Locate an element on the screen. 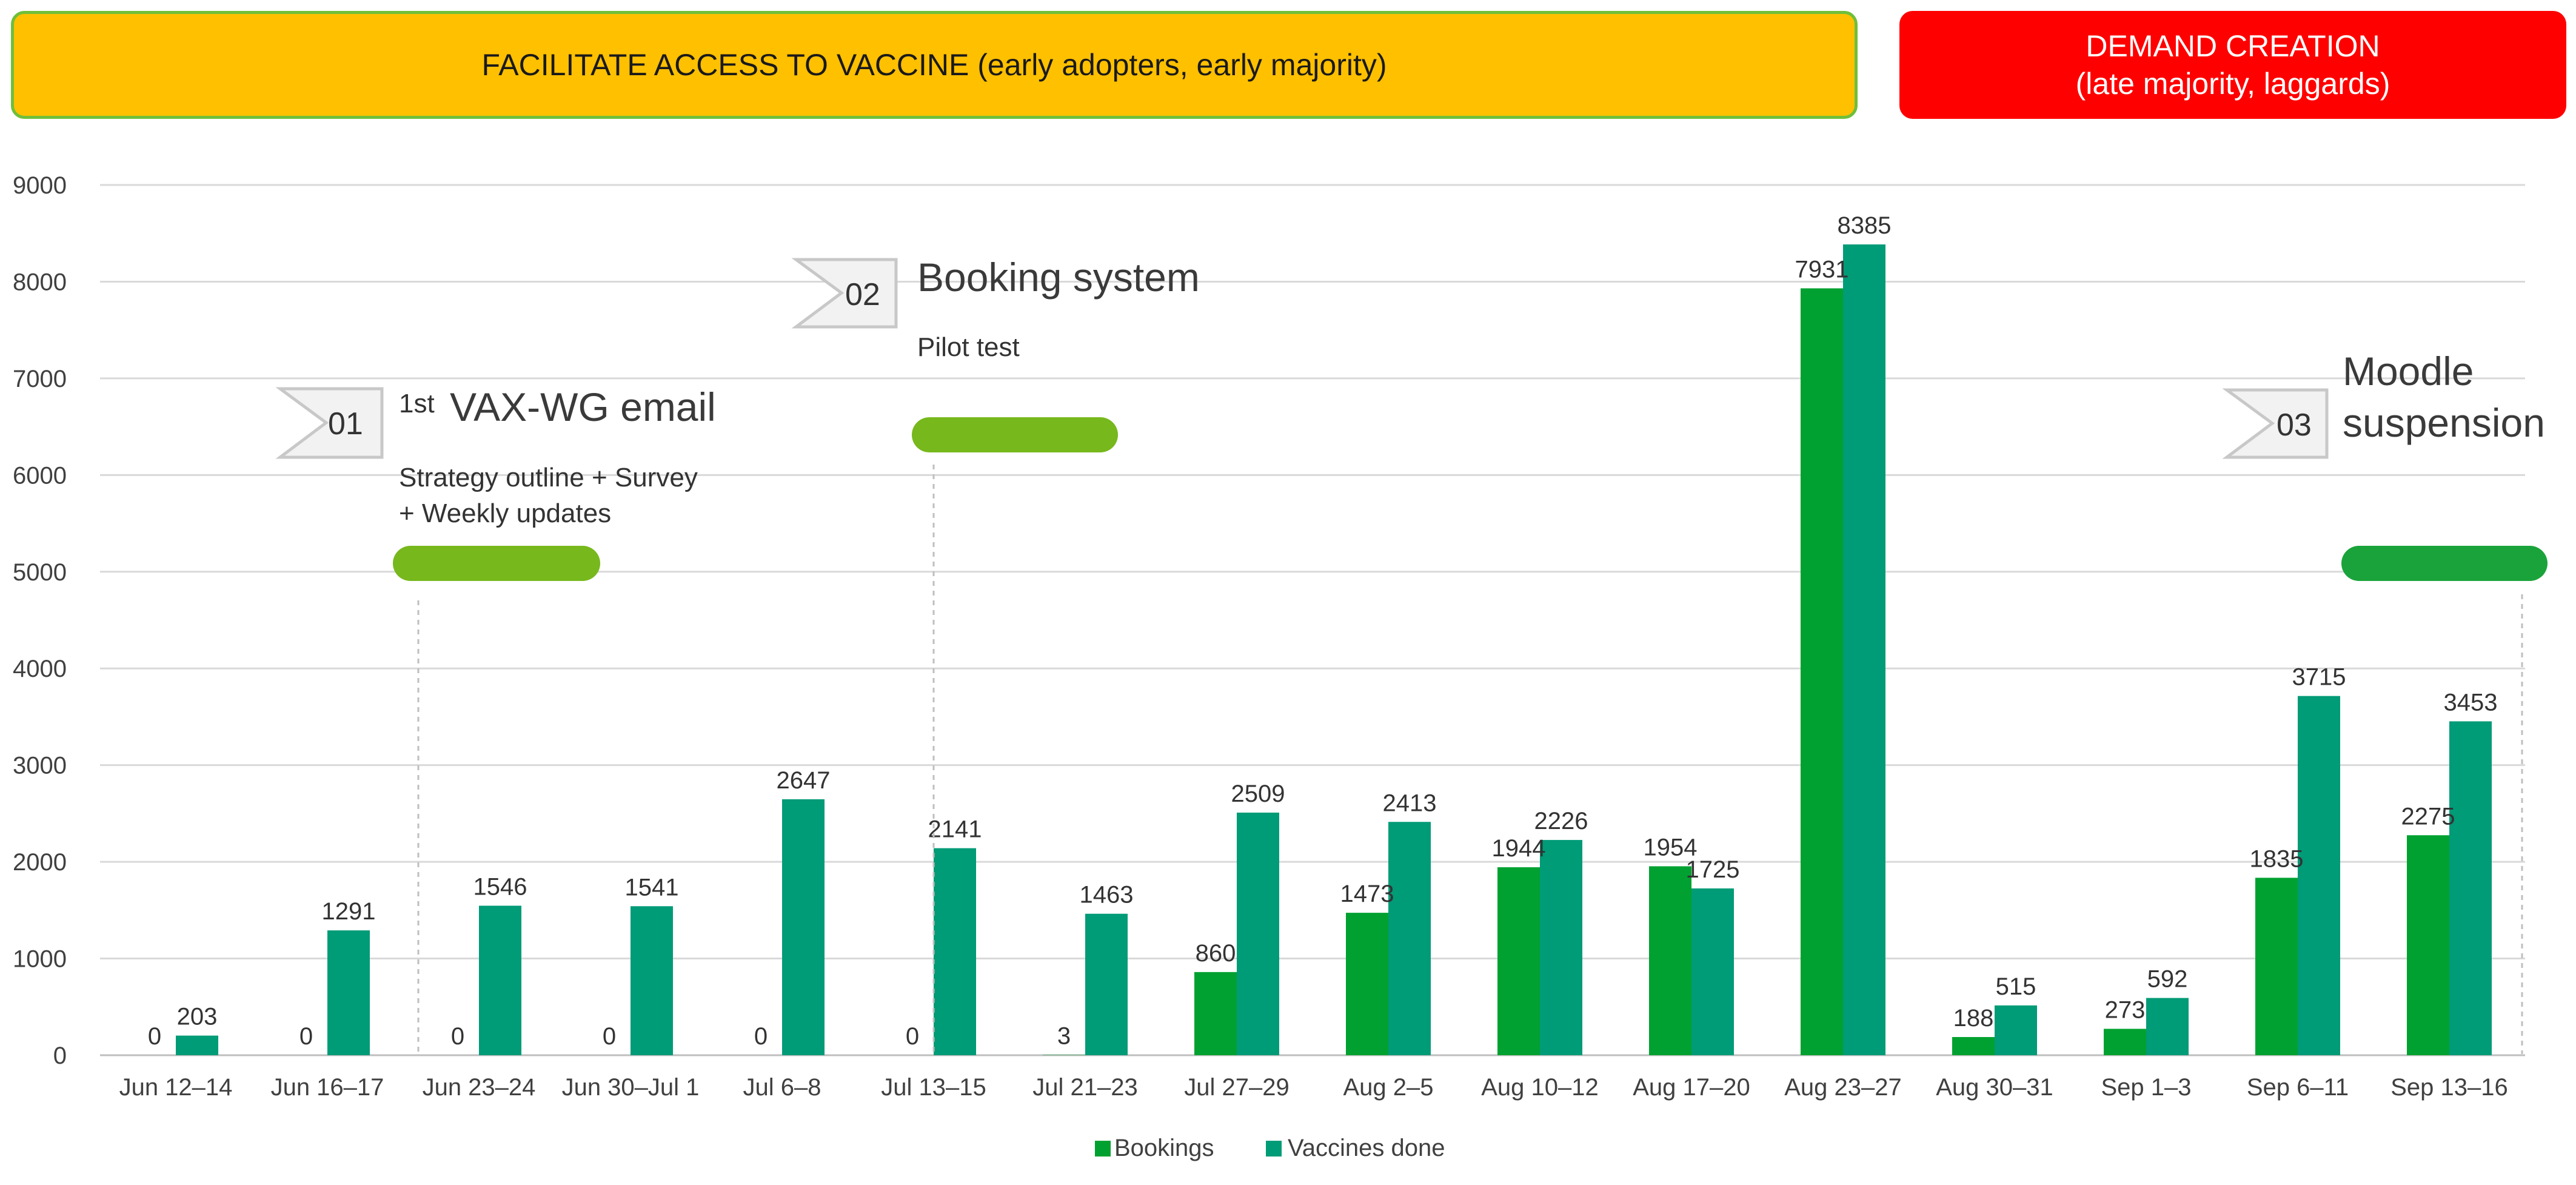 This screenshot has height=1185, width=2576. data-label-vaccines-done: 2141 is located at coordinates (955, 829).